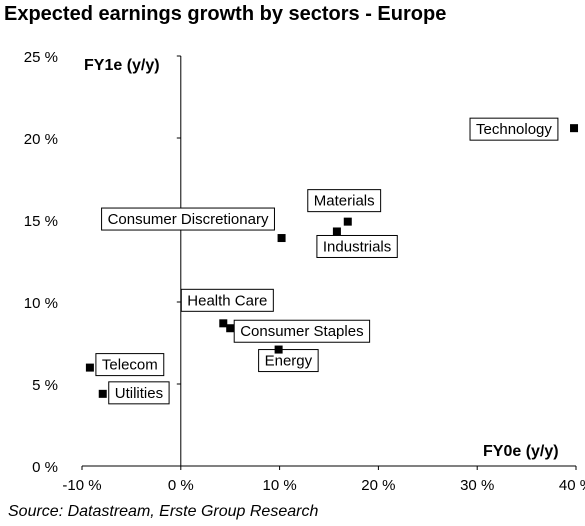  What do you see at coordinates (301, 331) in the screenshot?
I see `point-label: Consumer Staples` at bounding box center [301, 331].